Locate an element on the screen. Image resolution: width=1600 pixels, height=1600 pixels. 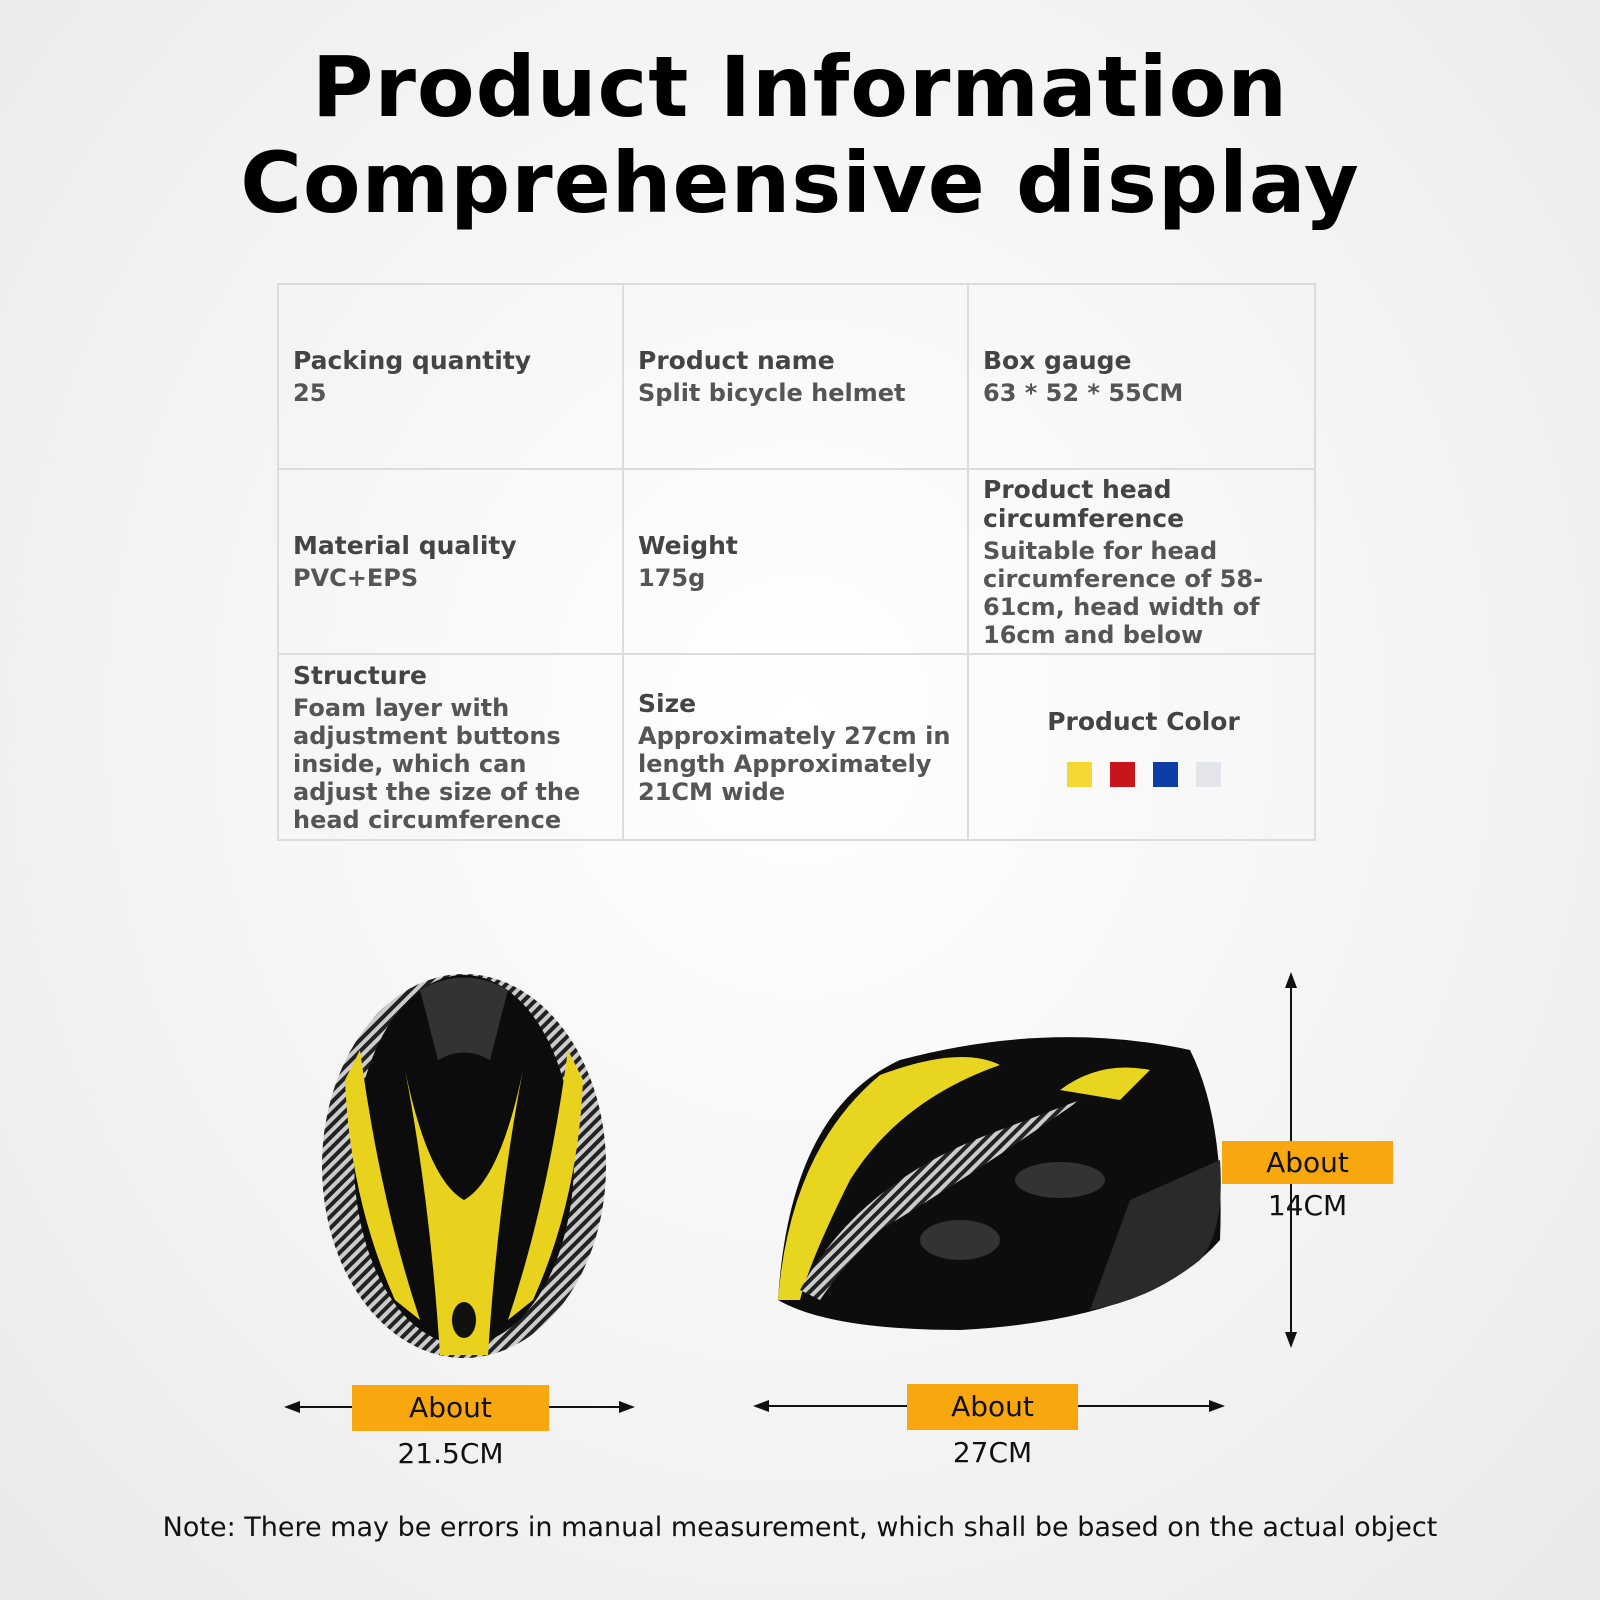
helmet-top-view is located at coordinates (464, 1166).